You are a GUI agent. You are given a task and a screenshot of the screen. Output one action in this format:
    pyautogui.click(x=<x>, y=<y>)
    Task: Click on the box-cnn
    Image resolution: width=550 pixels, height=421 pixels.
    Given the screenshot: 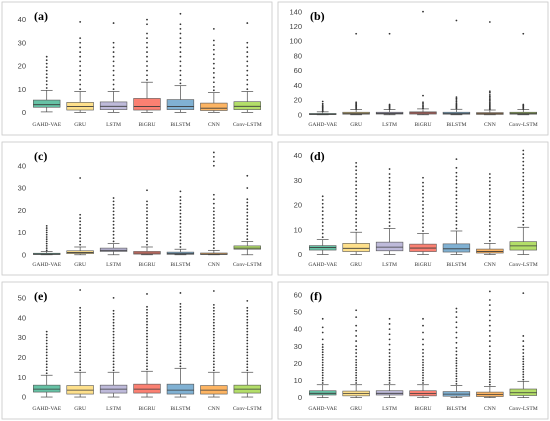 What is the action you would take?
    pyautogui.click(x=214, y=70)
    